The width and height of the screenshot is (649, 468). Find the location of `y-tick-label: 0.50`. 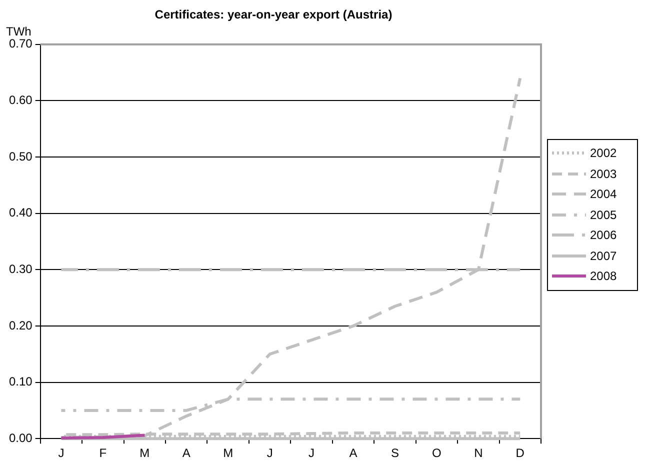

y-tick-label: 0.50 is located at coordinates (20, 156).